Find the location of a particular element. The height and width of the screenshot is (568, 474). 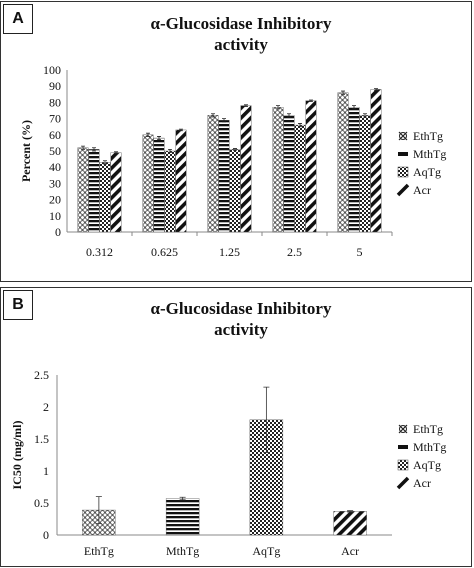

chart-b-ytick-label: 1 is located at coordinates (46, 471).